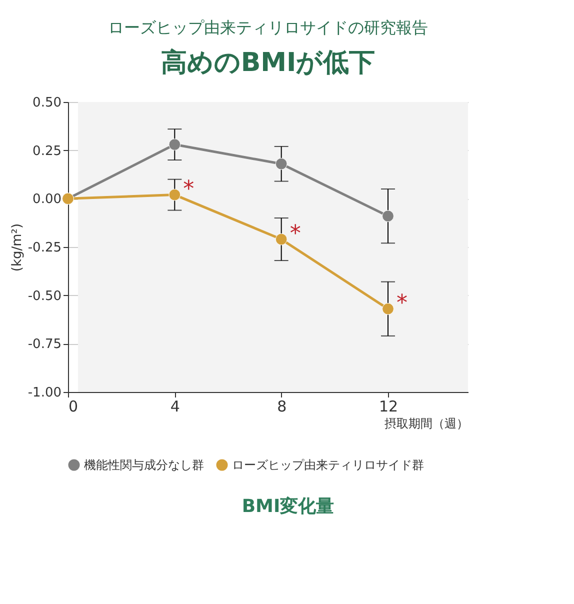 Image resolution: width=574 pixels, height=604 pixels. I want to click on x-axis-title: 摂取期間（週）, so click(426, 423).